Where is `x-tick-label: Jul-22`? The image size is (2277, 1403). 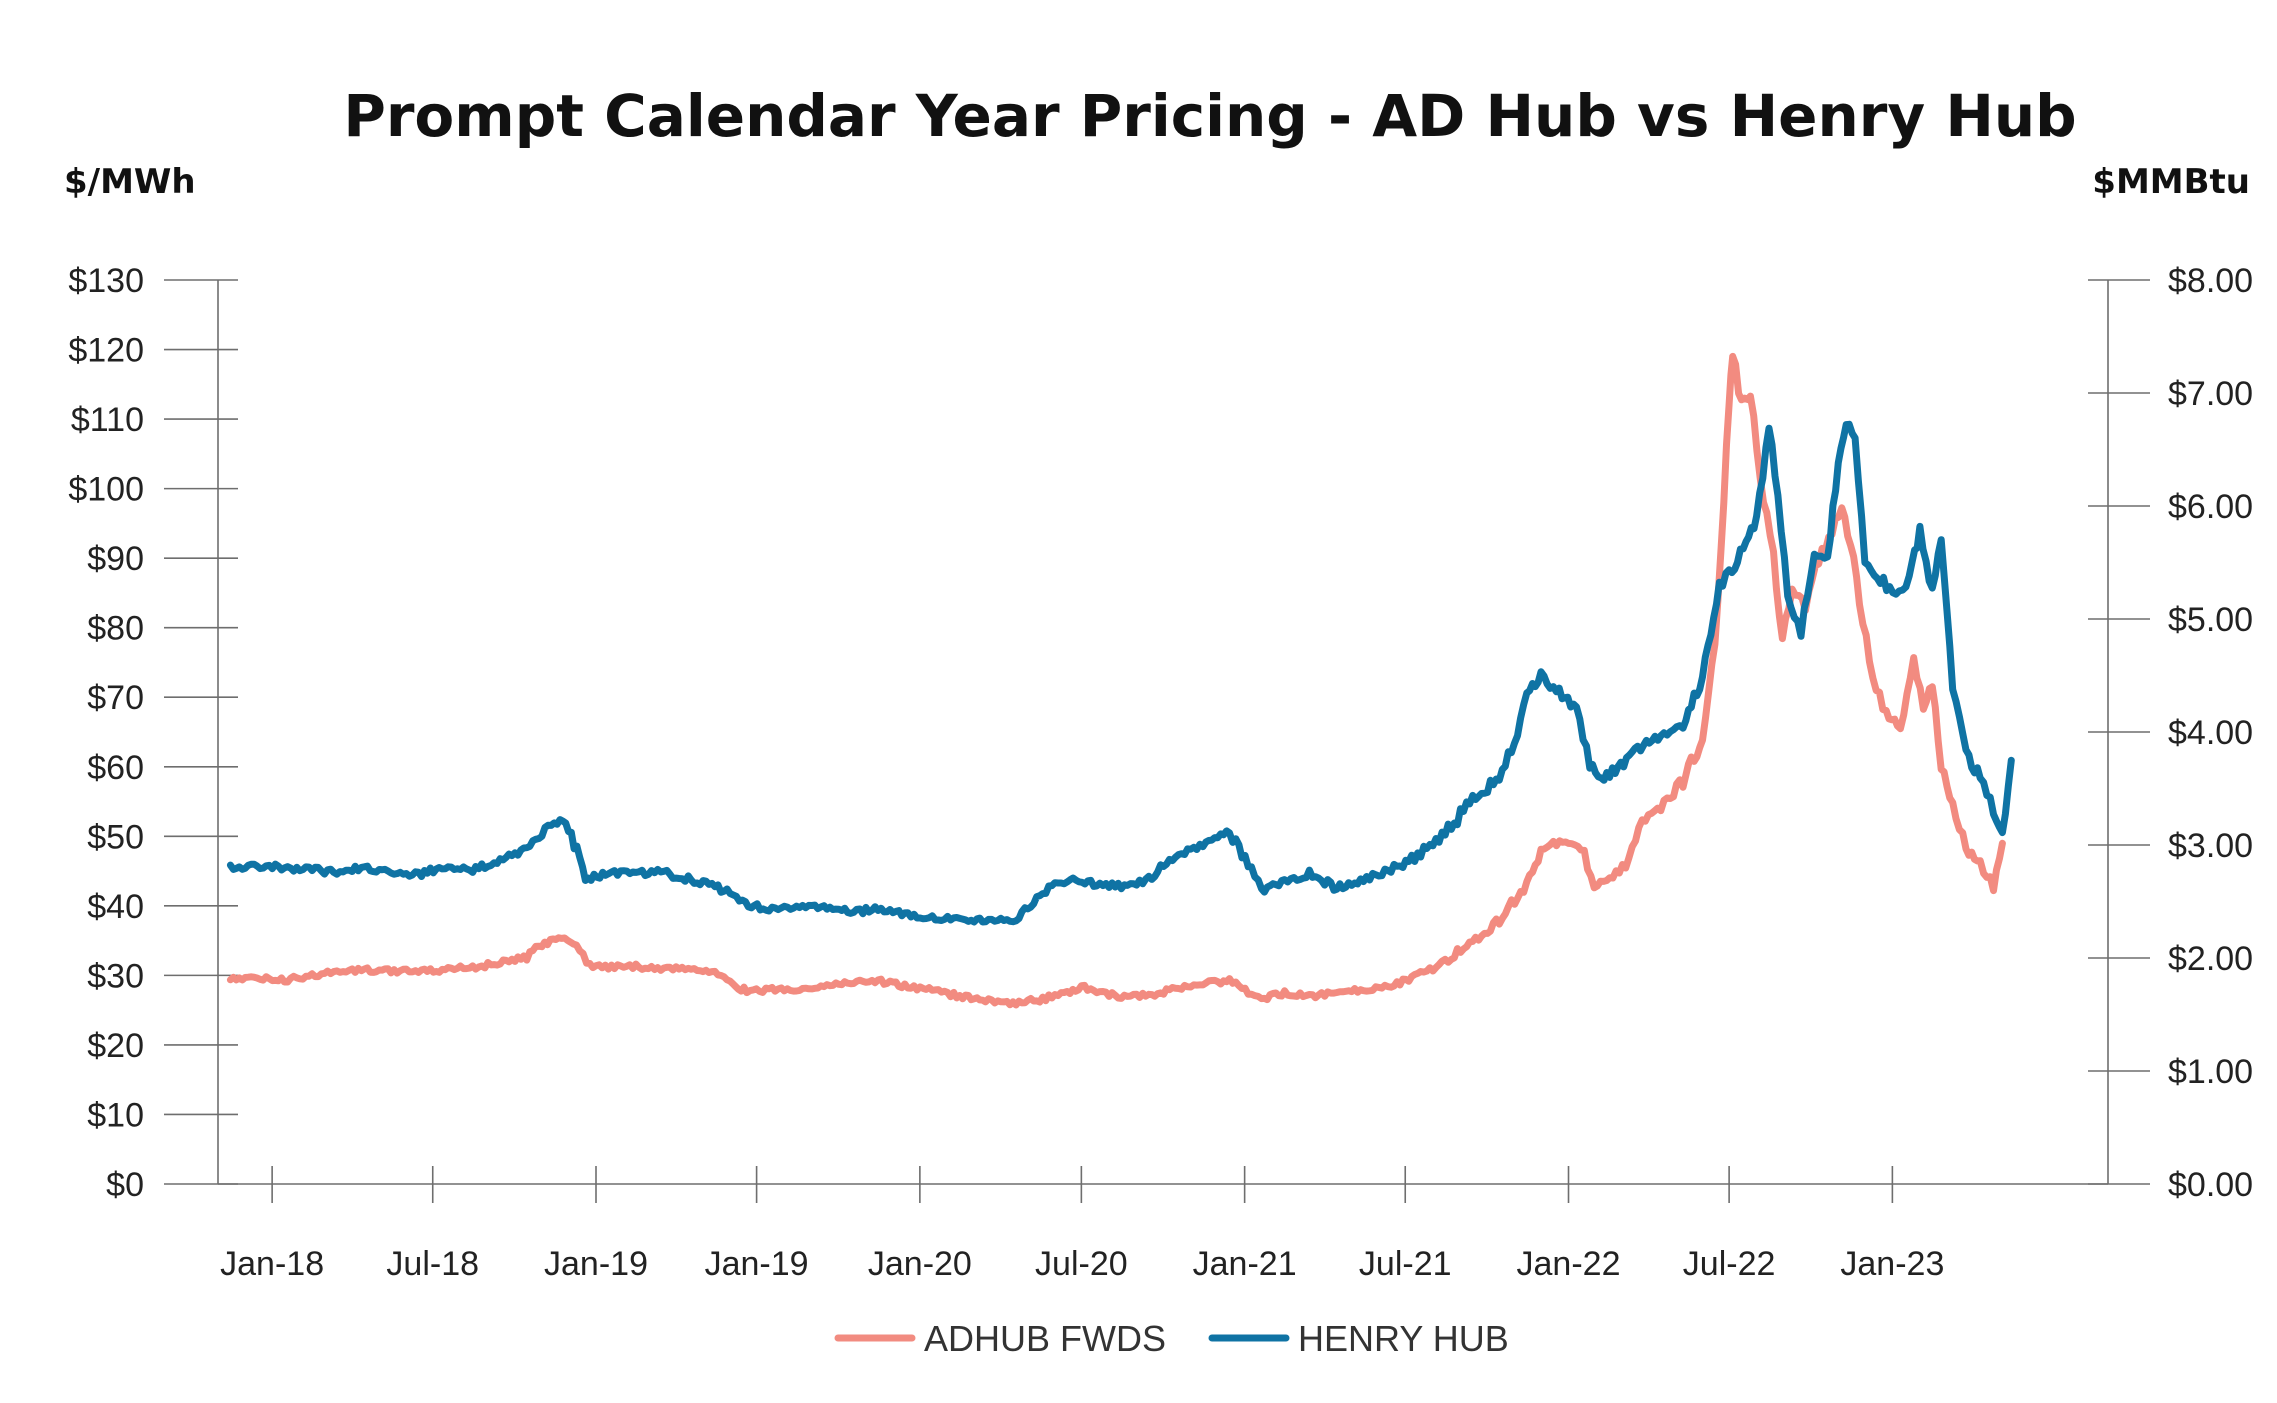
x-tick-label: Jul-22 is located at coordinates (1729, 1264).